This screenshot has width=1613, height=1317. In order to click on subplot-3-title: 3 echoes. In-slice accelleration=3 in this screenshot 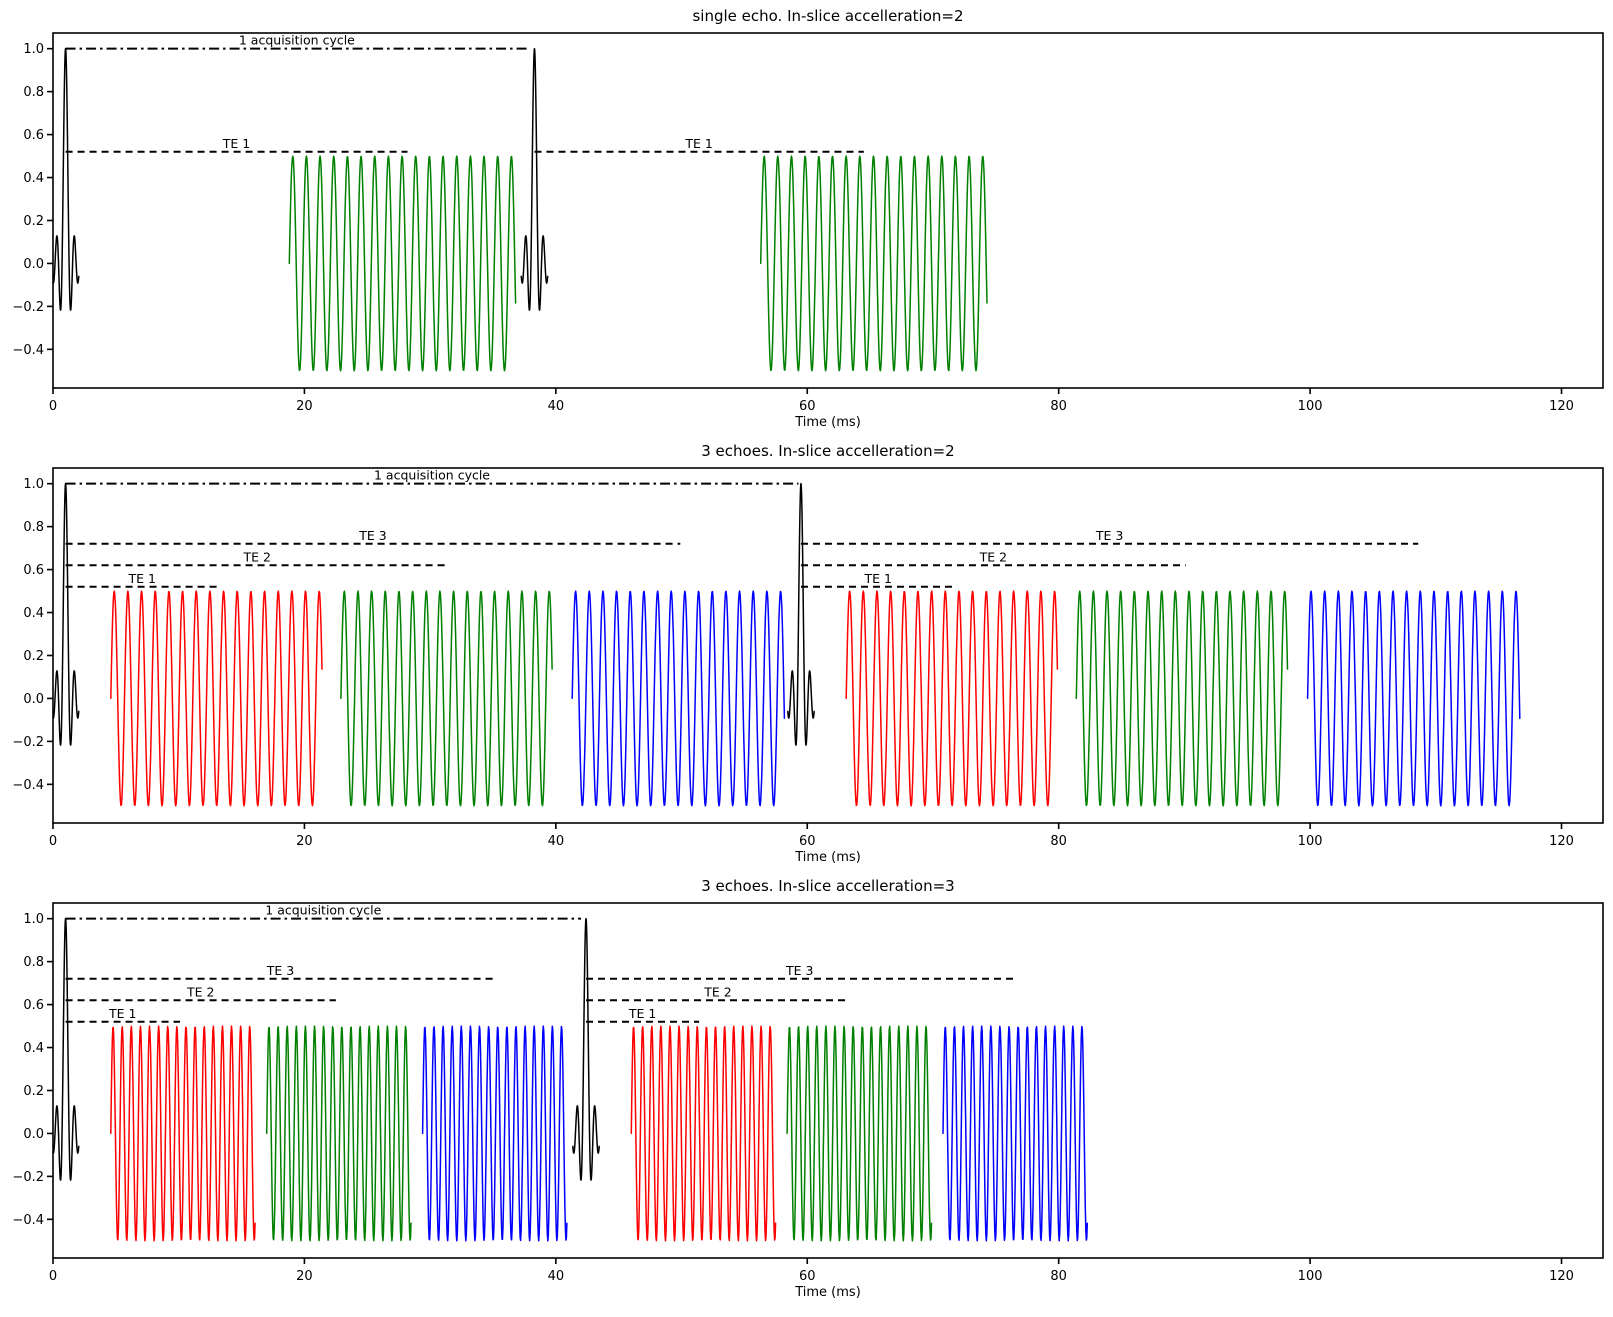, I will do `click(827, 886)`.